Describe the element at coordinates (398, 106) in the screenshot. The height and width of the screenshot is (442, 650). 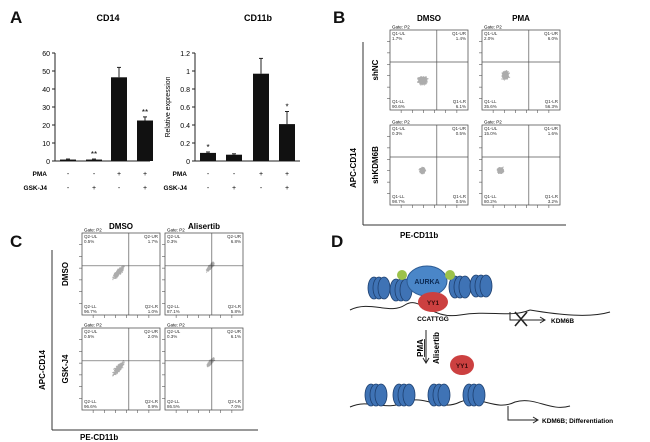
I see `quadrant-percent: 90.6%` at that location.